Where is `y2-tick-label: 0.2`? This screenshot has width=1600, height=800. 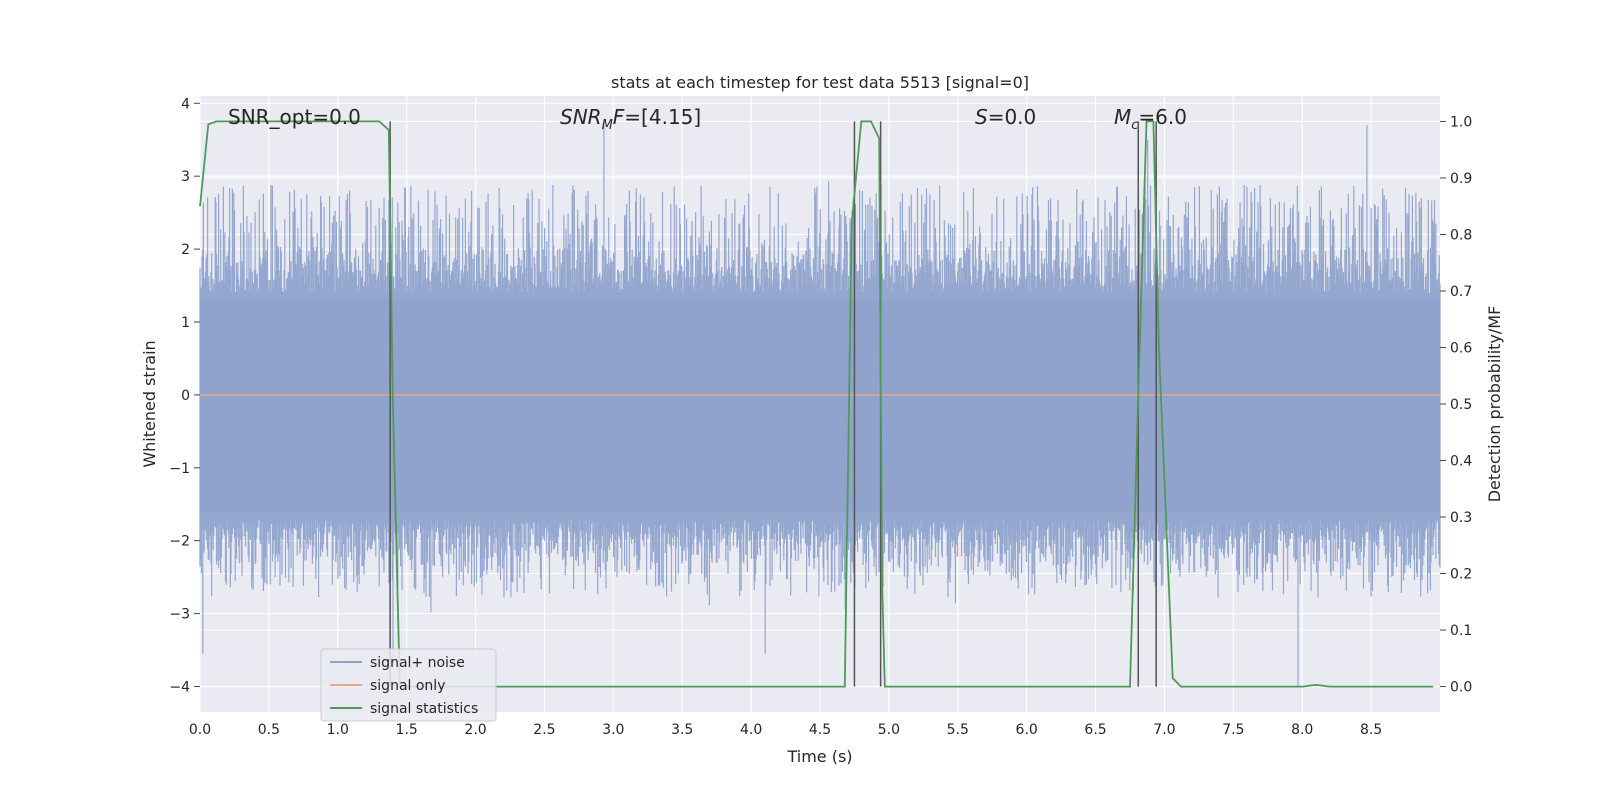
y2-tick-label: 0.2 is located at coordinates (1461, 575).